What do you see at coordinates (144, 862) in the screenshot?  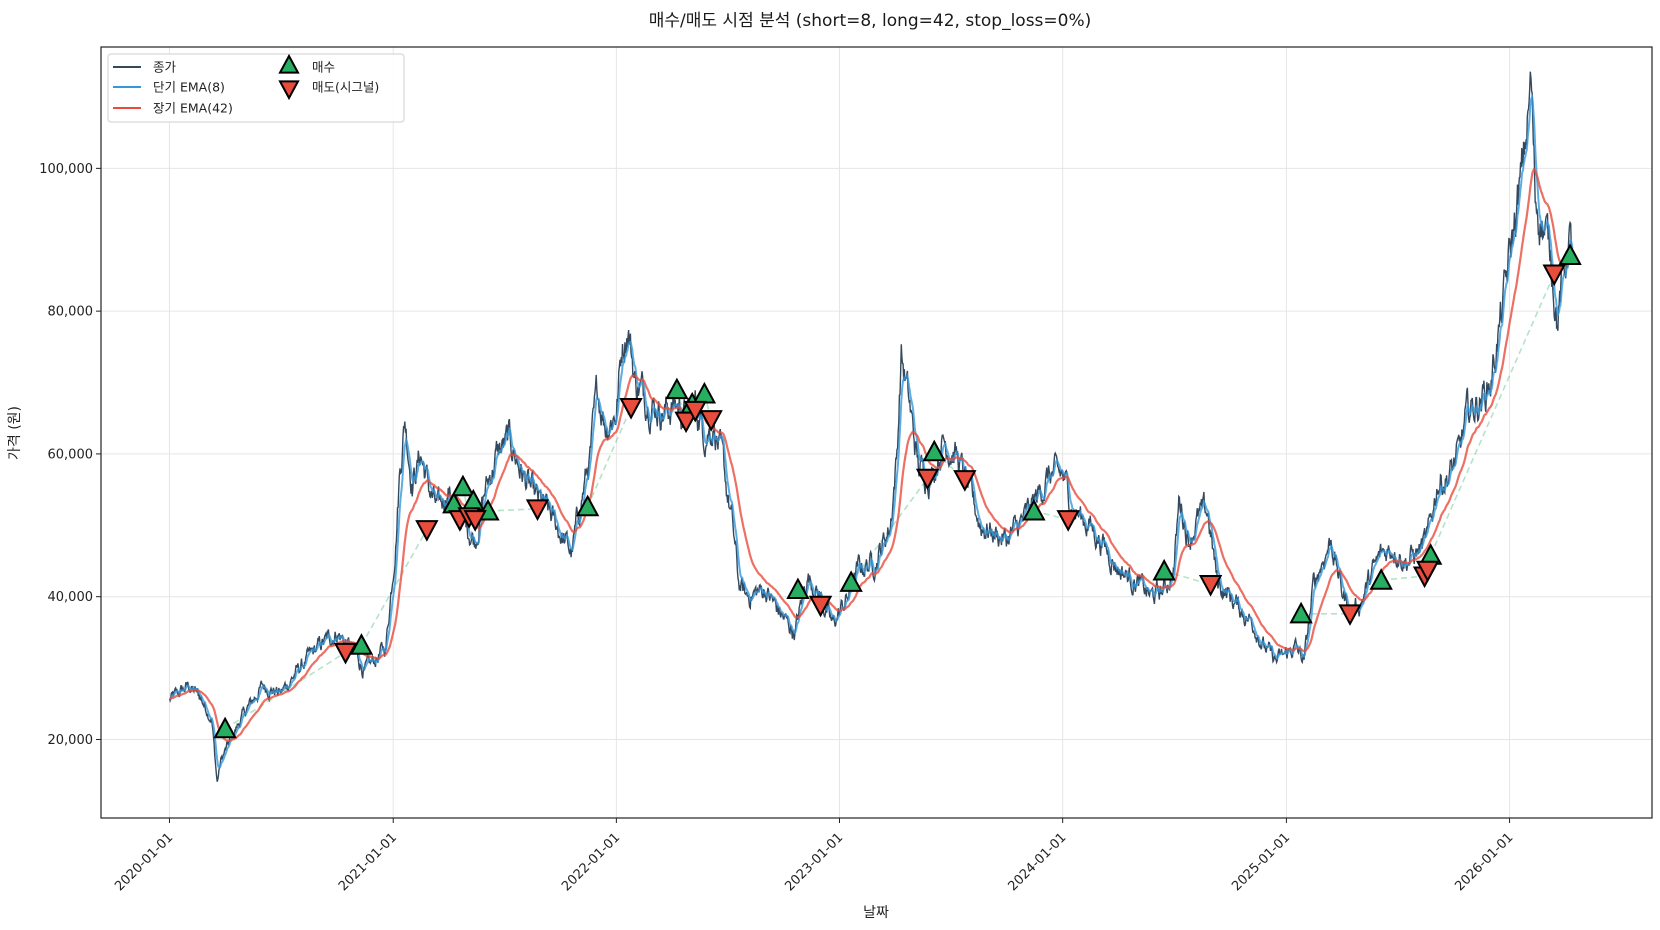 I see `x-tick-label: 2020-01-01` at bounding box center [144, 862].